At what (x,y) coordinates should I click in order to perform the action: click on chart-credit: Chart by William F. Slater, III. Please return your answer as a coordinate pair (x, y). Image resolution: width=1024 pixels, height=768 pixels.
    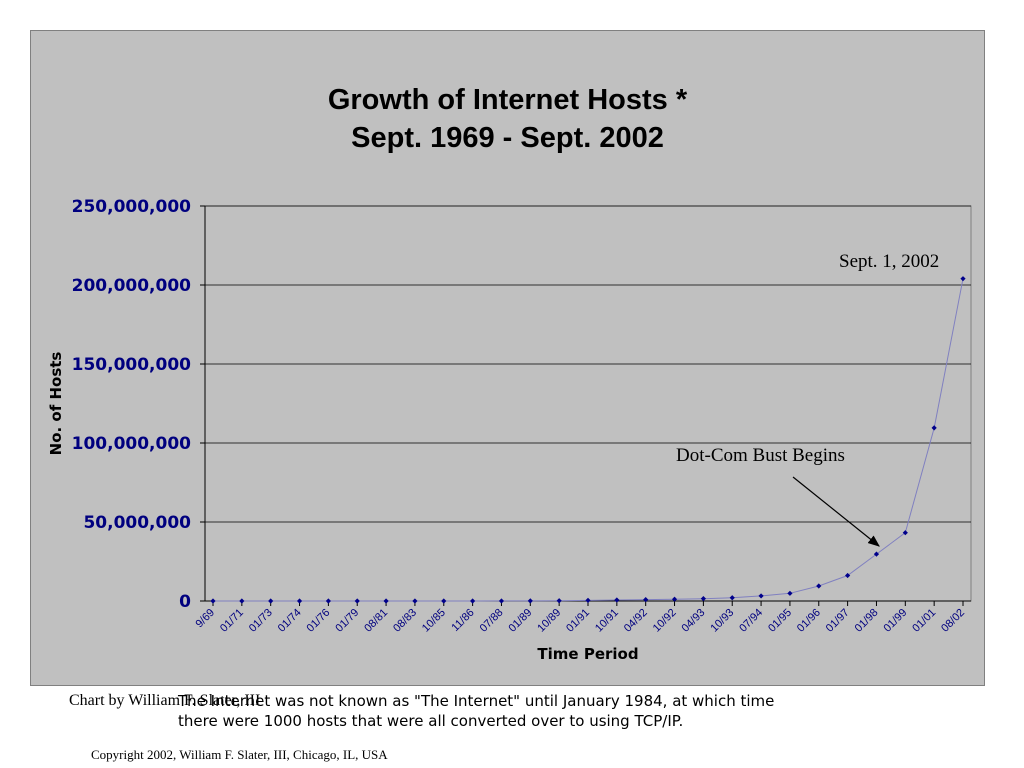
    Looking at the image, I should click on (165, 700).